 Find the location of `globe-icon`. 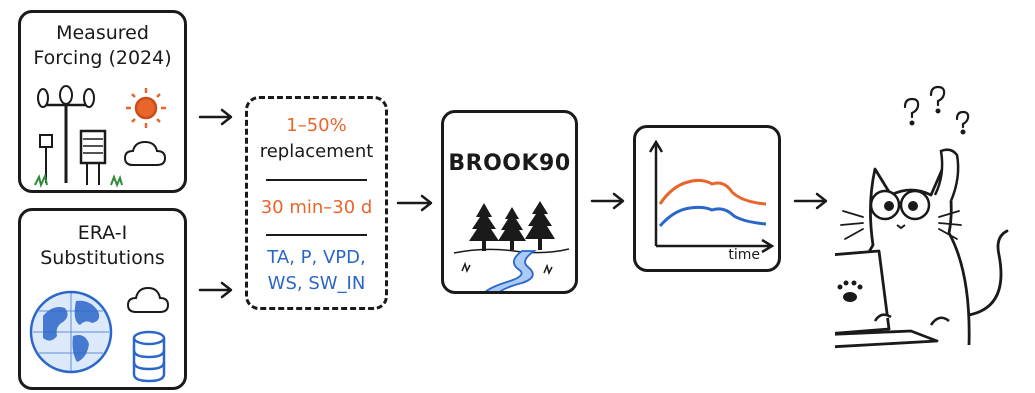

globe-icon is located at coordinates (71, 332).